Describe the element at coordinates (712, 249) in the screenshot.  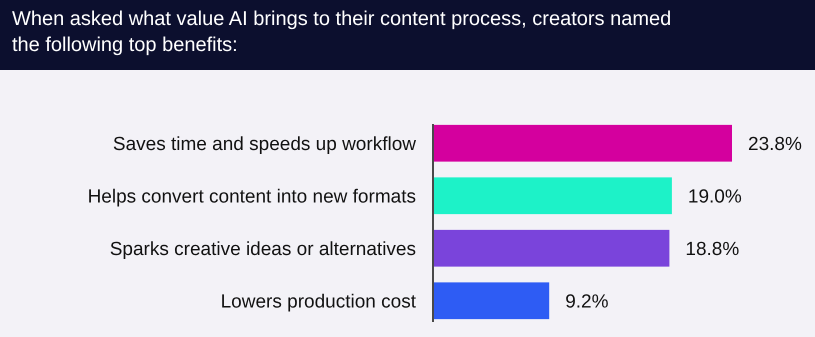
I see `data-label: 18.8%` at that location.